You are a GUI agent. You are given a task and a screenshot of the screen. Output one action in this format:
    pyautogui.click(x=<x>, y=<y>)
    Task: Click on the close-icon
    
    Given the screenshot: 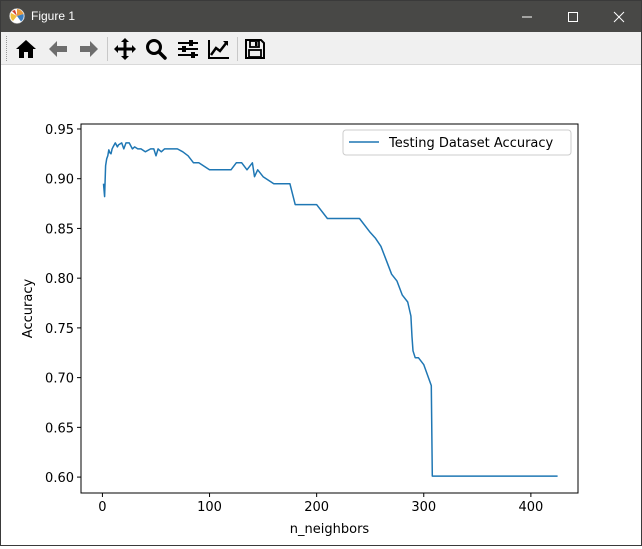 What is the action you would take?
    pyautogui.click(x=619, y=17)
    